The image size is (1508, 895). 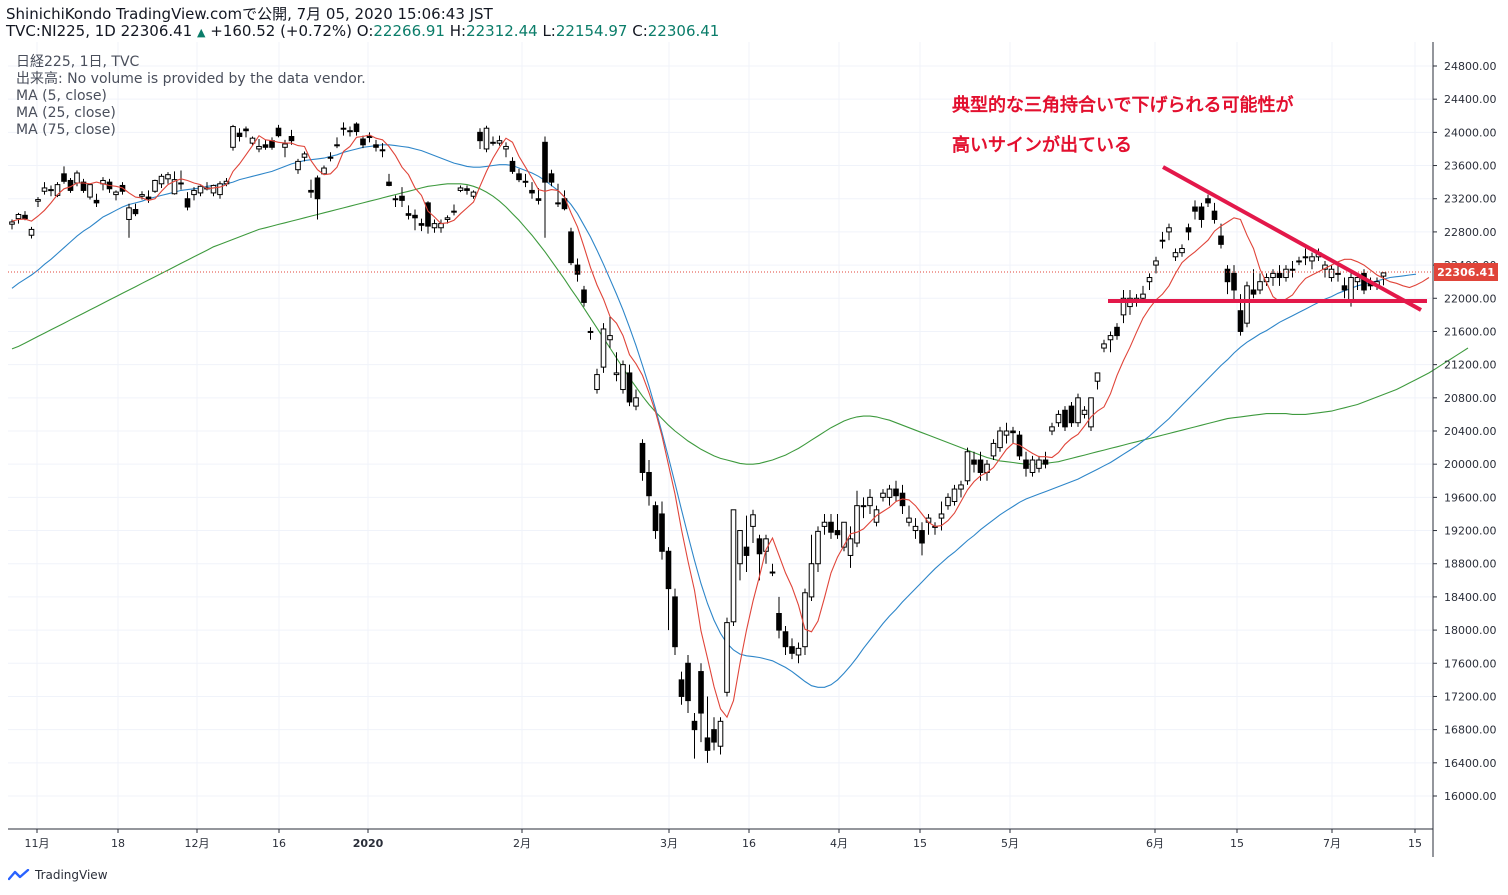 I want to click on triangle-upper-trendline, so click(x=1292, y=238).